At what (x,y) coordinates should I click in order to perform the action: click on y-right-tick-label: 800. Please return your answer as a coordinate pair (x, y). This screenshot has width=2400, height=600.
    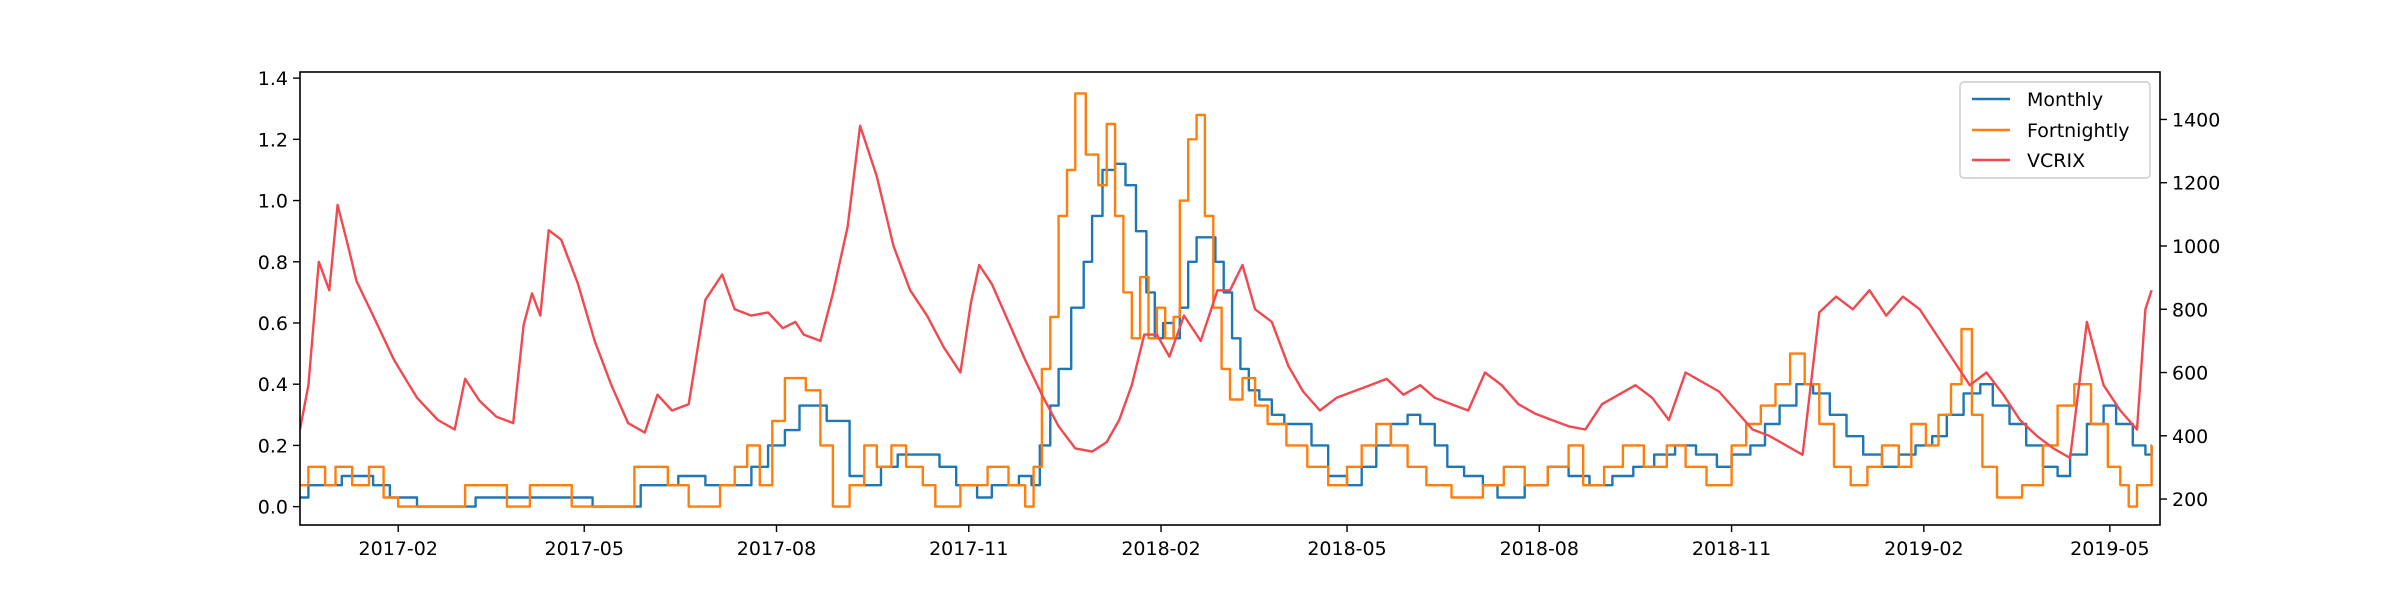
    Looking at the image, I should click on (2190, 310).